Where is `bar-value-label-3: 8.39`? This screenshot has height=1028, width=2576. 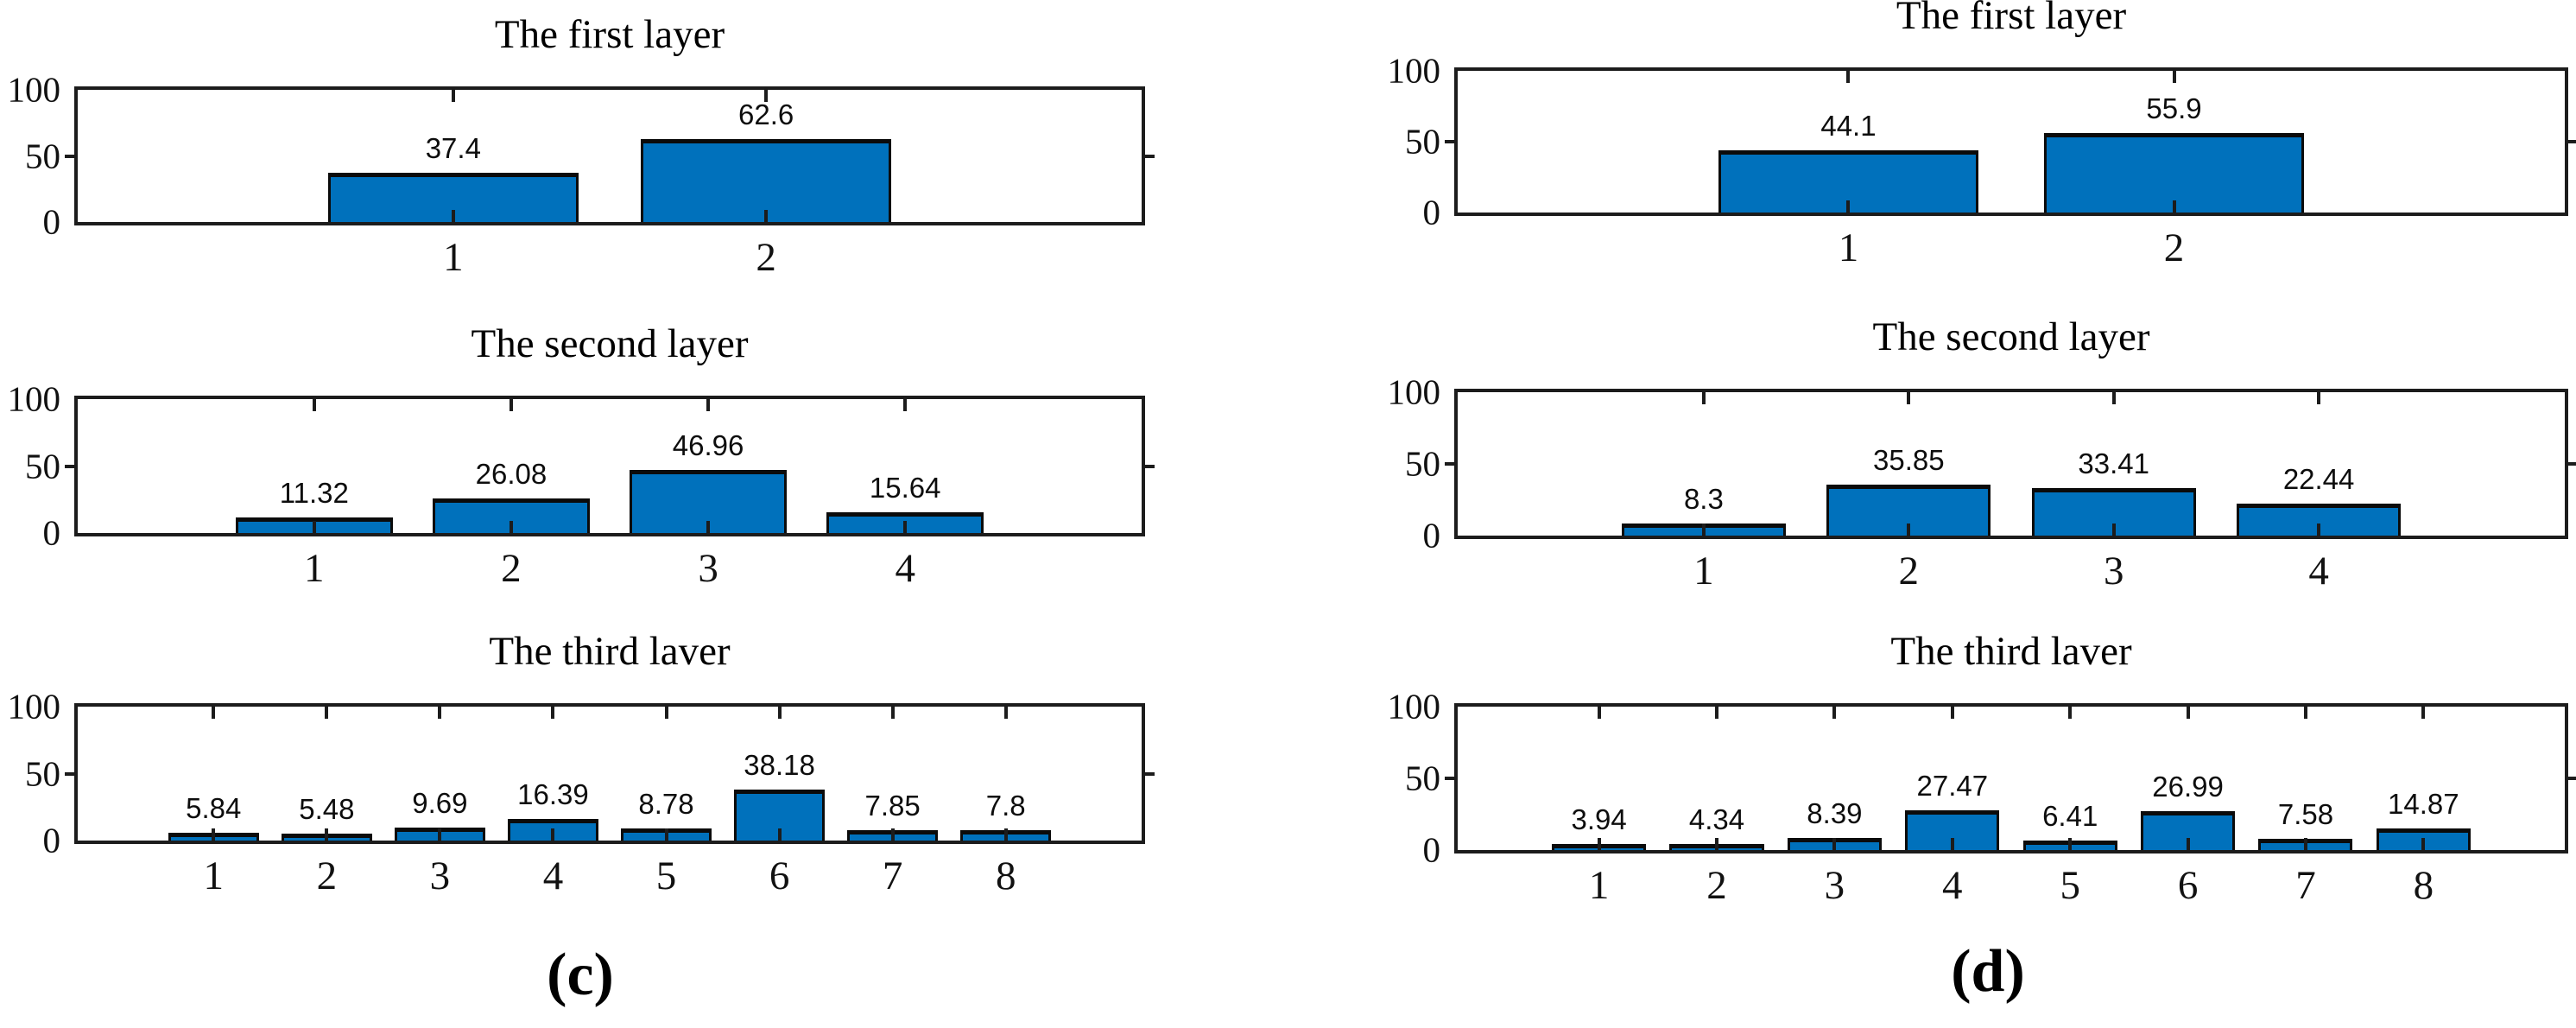
bar-value-label-3: 8.39 is located at coordinates (1835, 814).